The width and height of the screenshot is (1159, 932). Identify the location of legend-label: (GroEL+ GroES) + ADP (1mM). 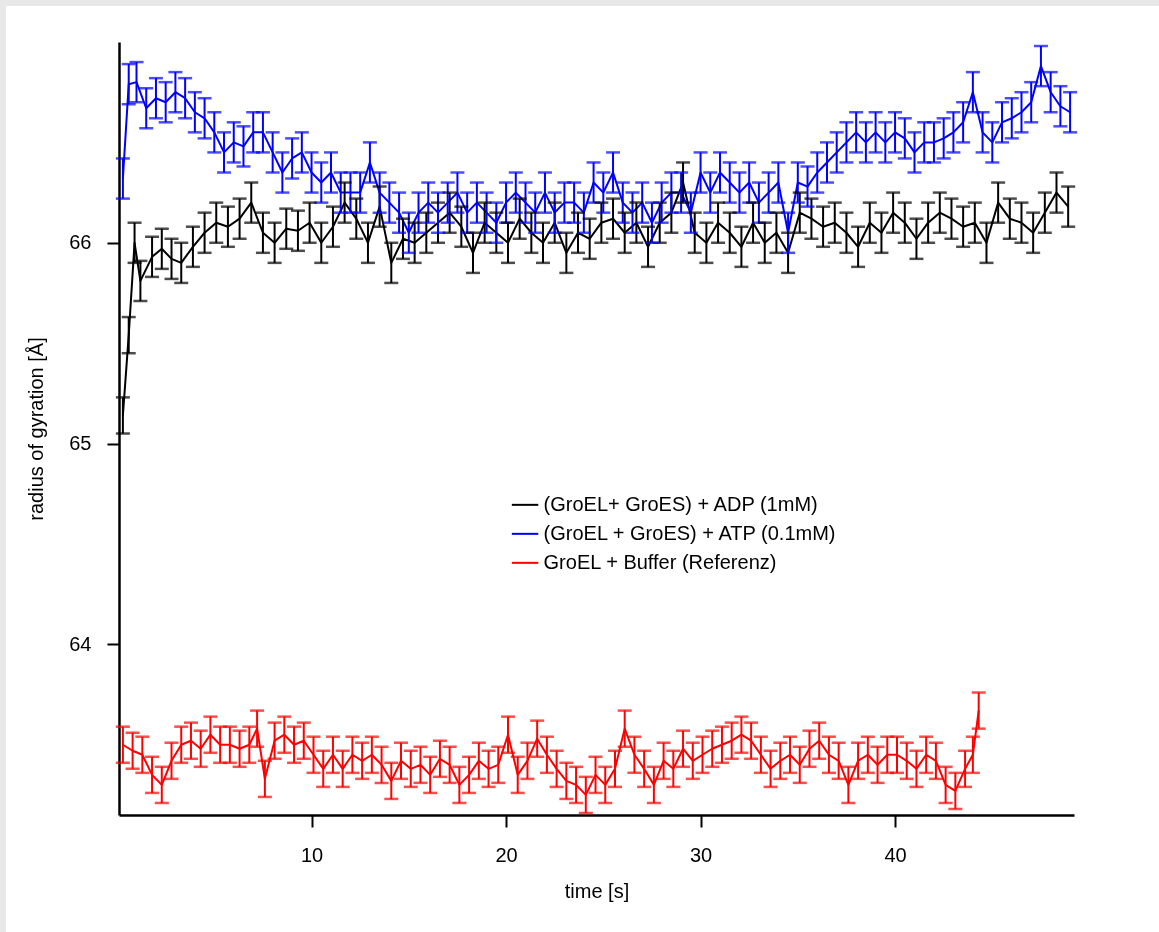
(680, 503).